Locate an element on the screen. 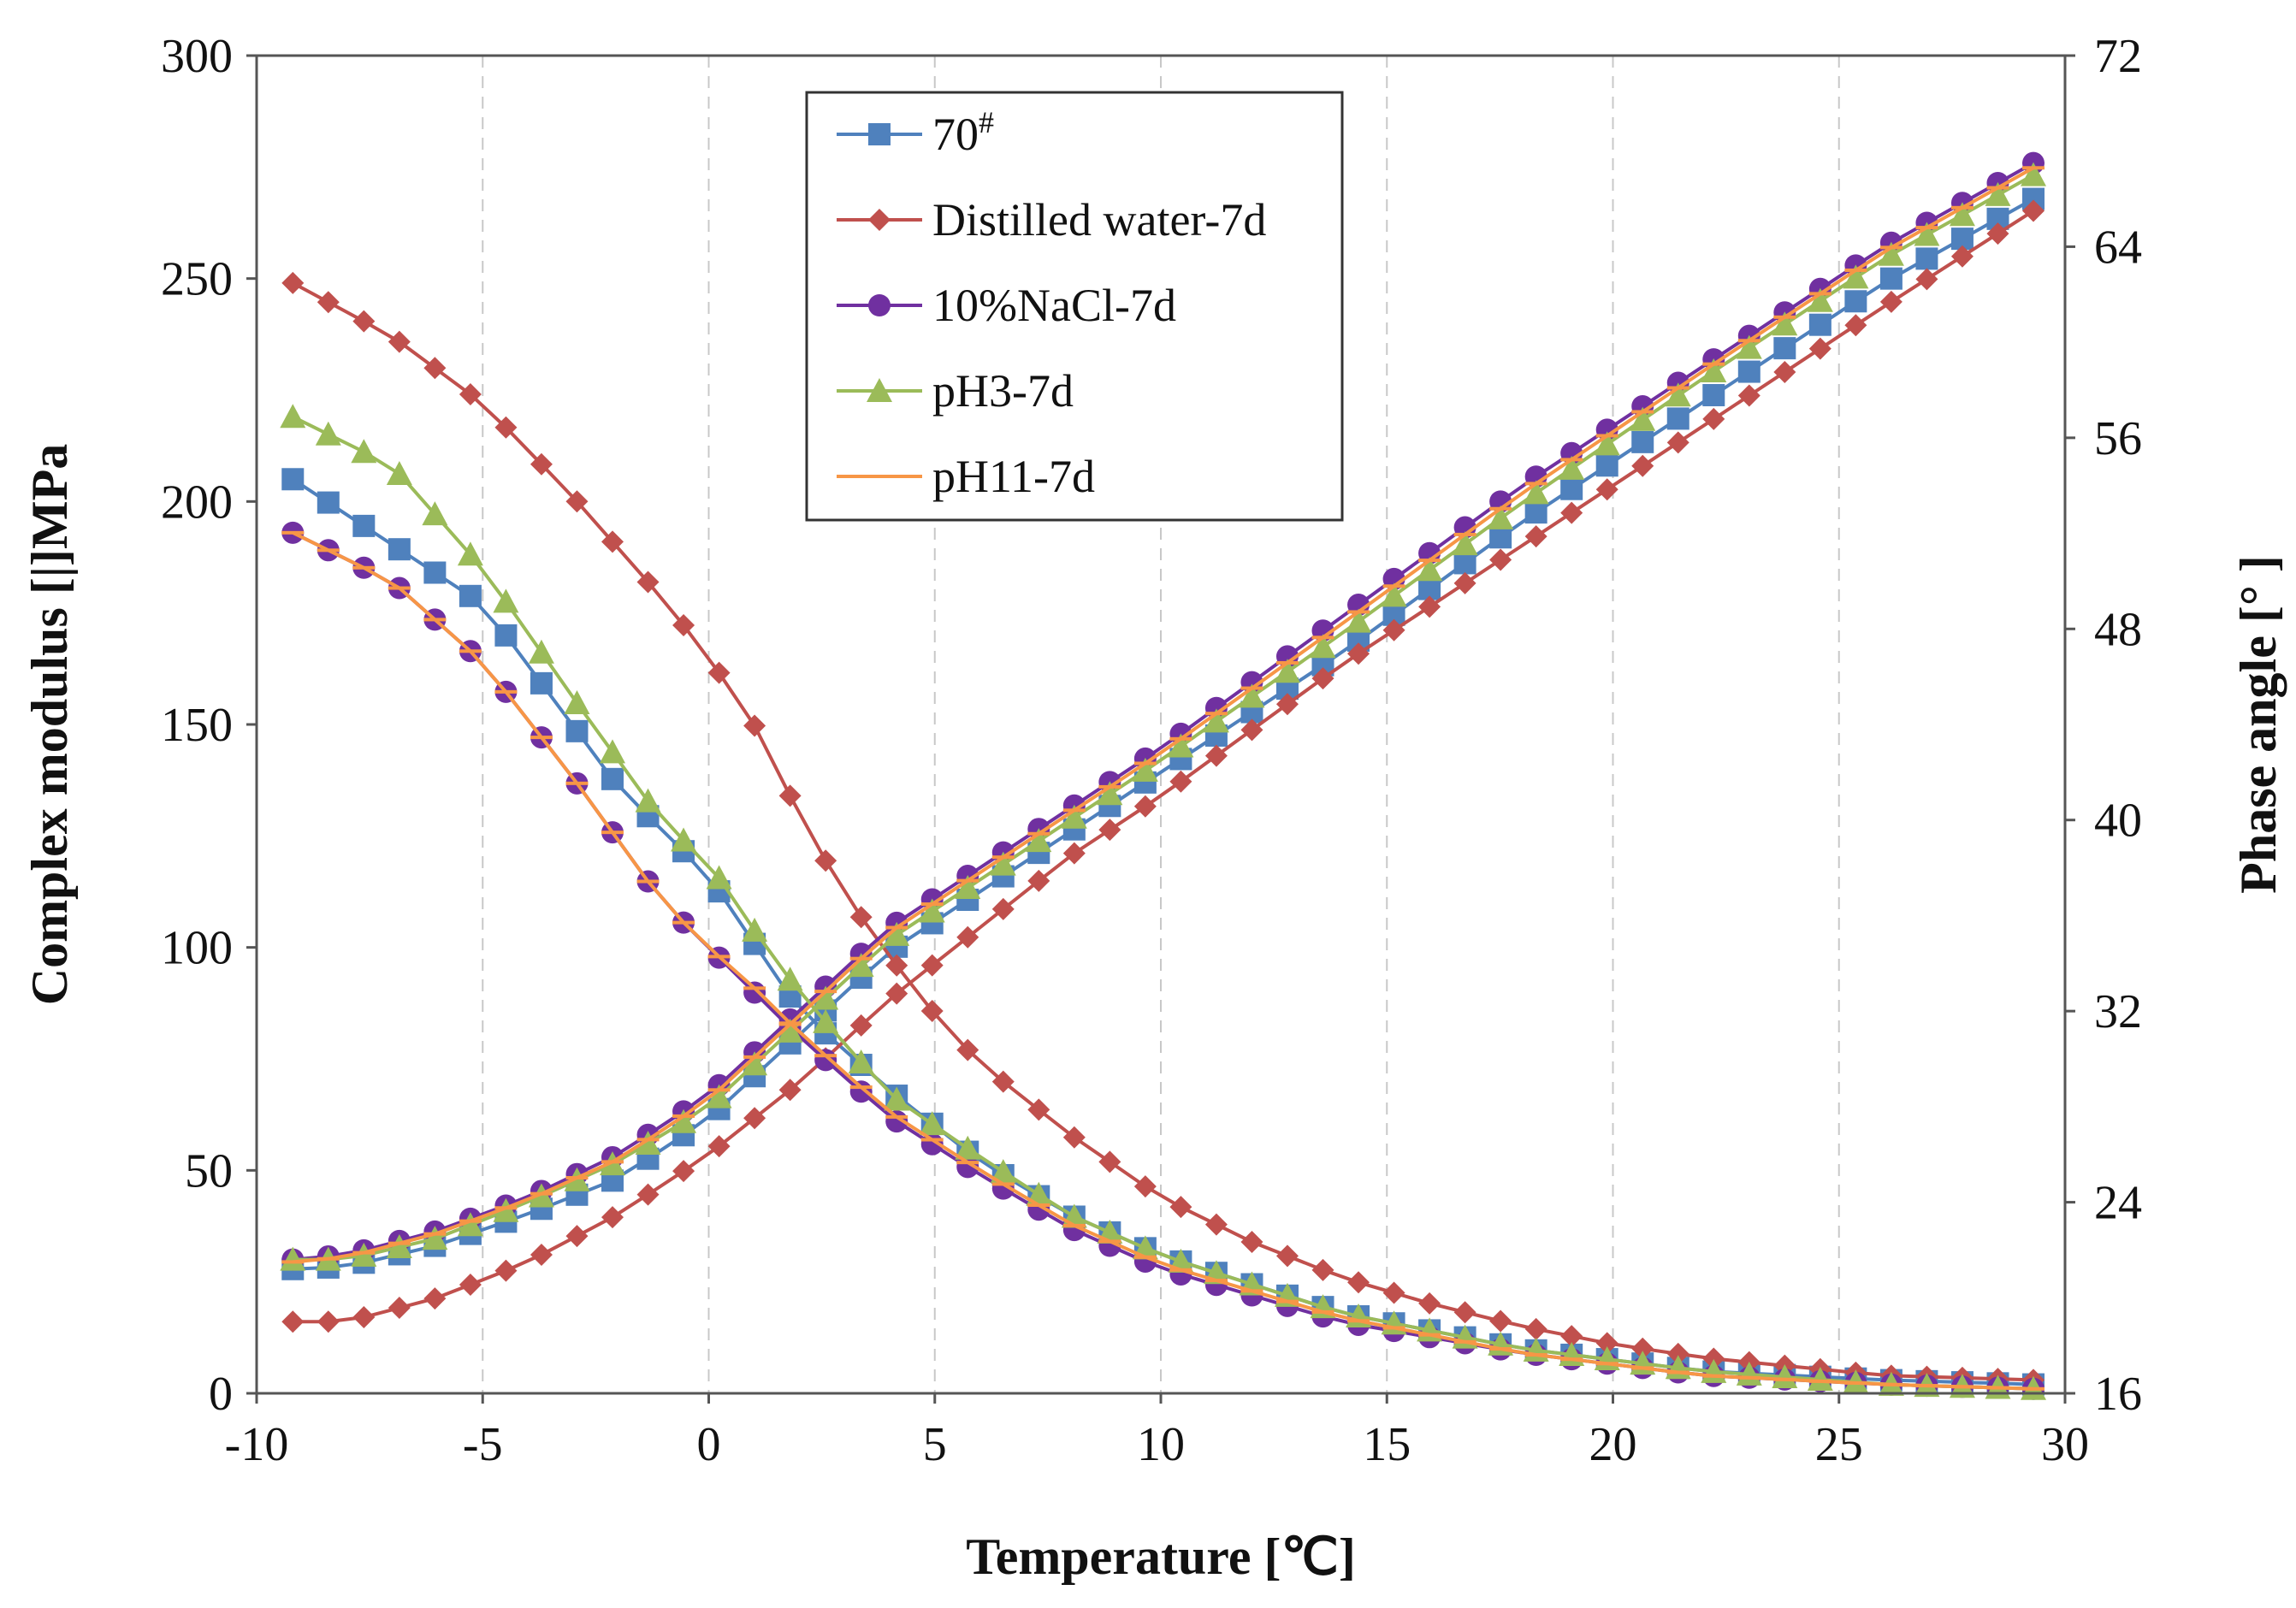  x-tick-label: 10 is located at coordinates (1161, 1444).